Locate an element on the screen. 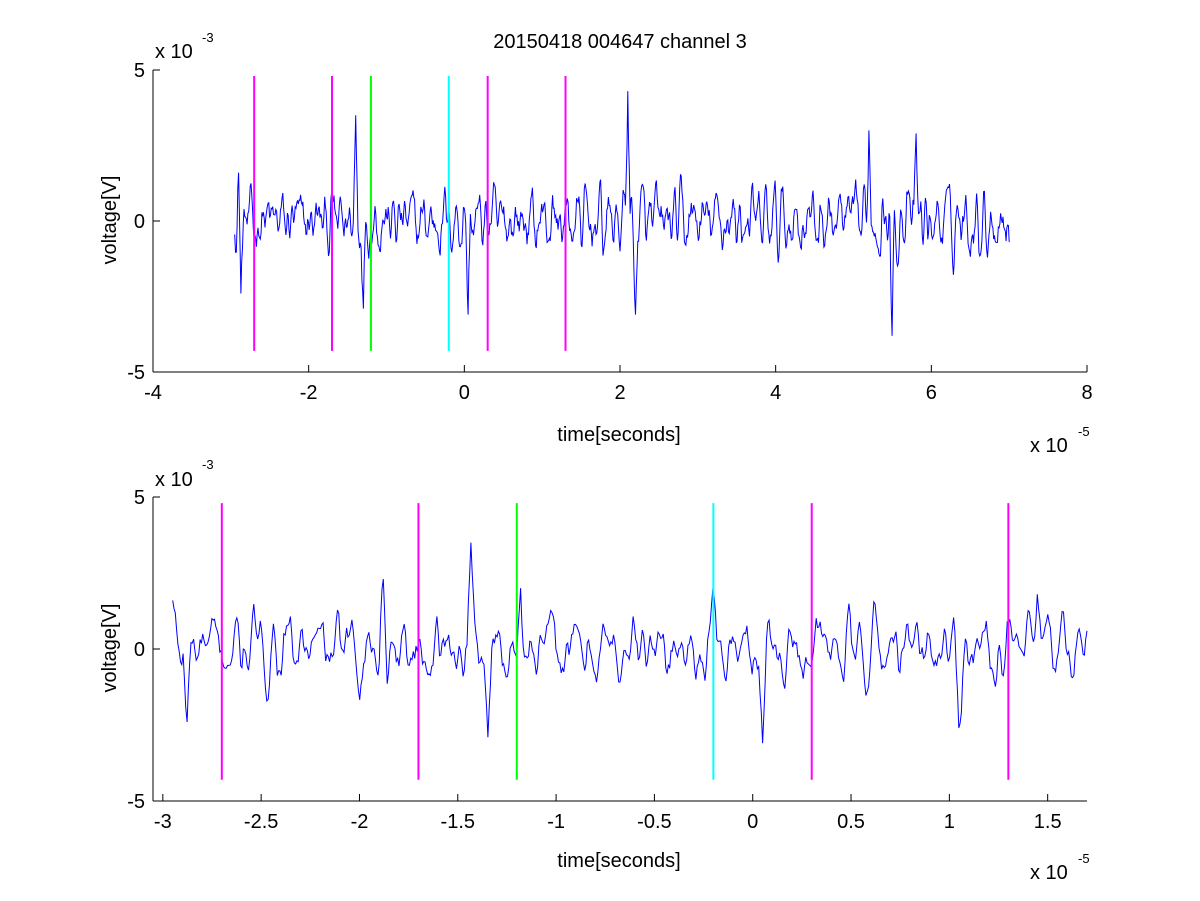  top-x-tick-label: 8 is located at coordinates (1086, 393).